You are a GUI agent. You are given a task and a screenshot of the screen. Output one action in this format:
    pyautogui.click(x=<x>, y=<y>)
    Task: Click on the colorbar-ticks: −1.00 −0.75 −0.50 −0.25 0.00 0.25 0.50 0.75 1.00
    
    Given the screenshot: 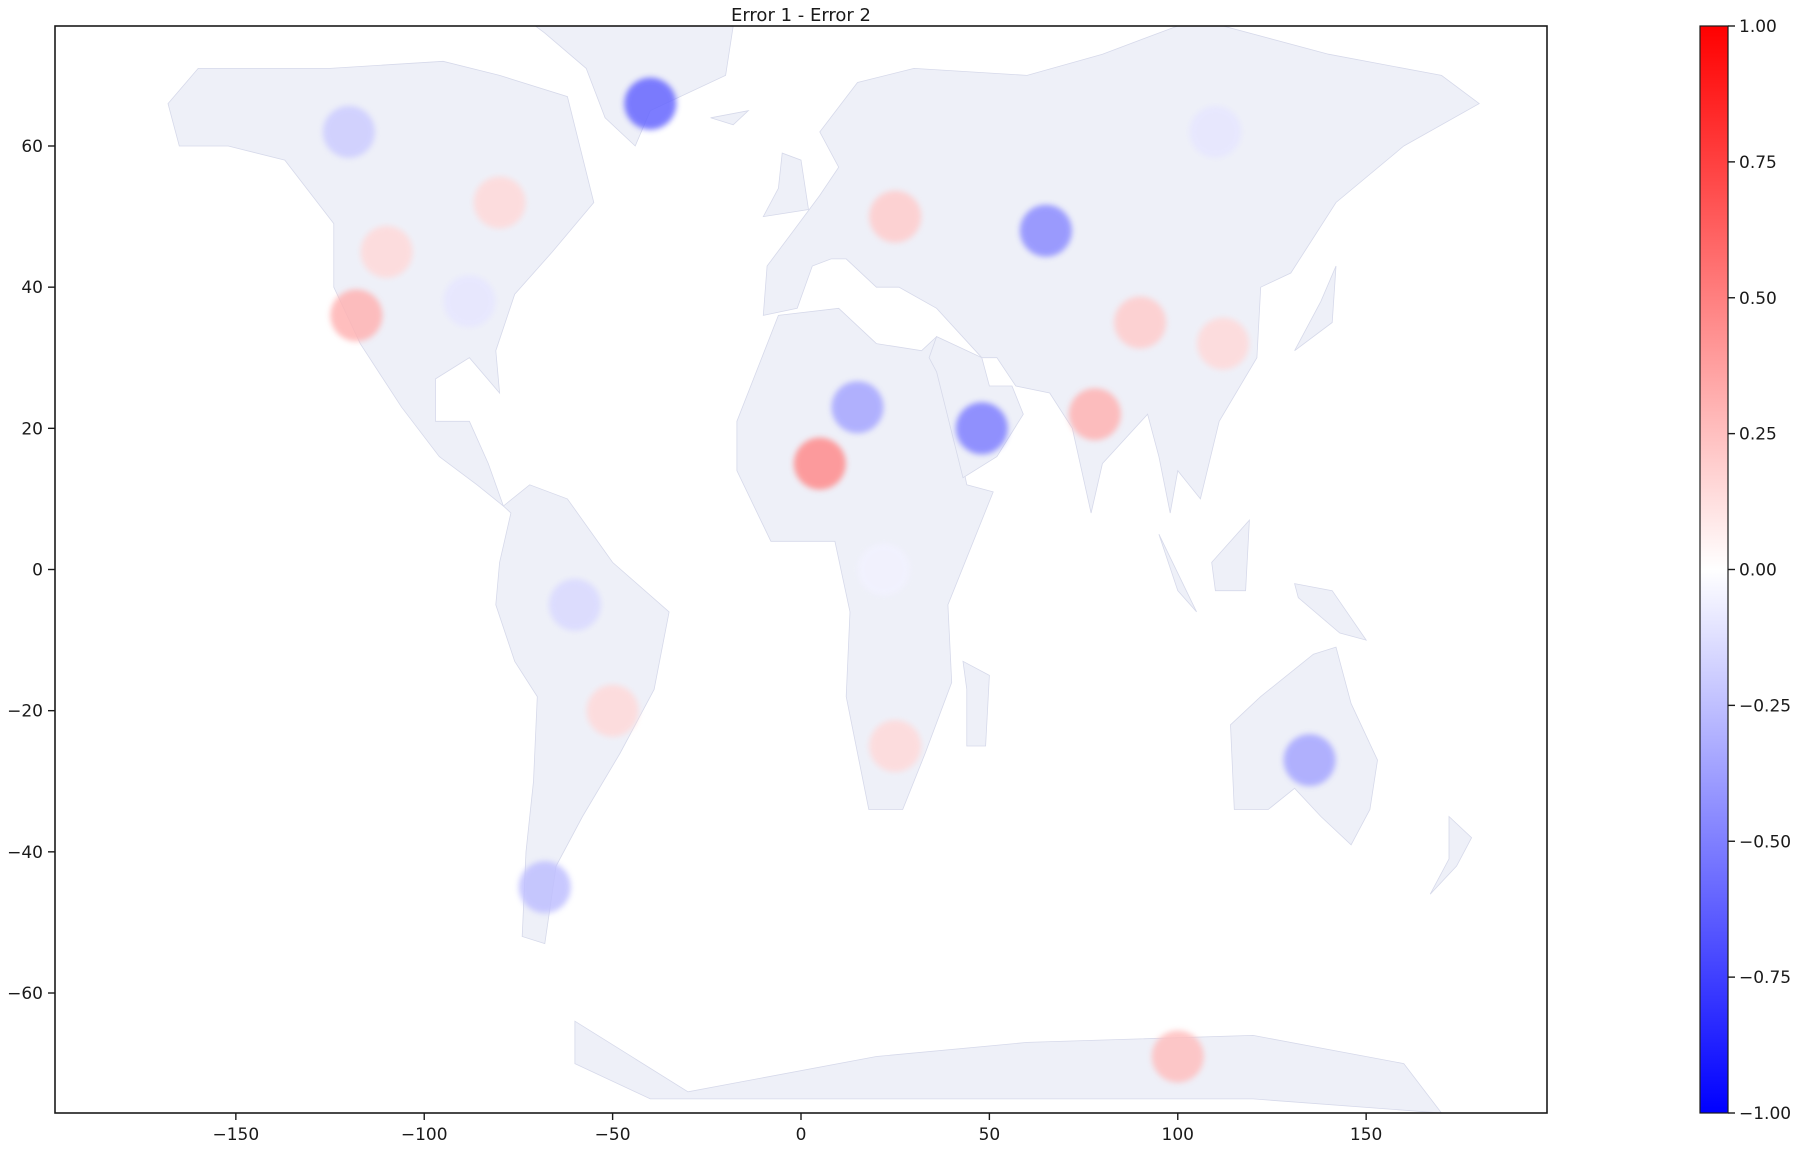 What is the action you would take?
    pyautogui.click(x=1759, y=570)
    